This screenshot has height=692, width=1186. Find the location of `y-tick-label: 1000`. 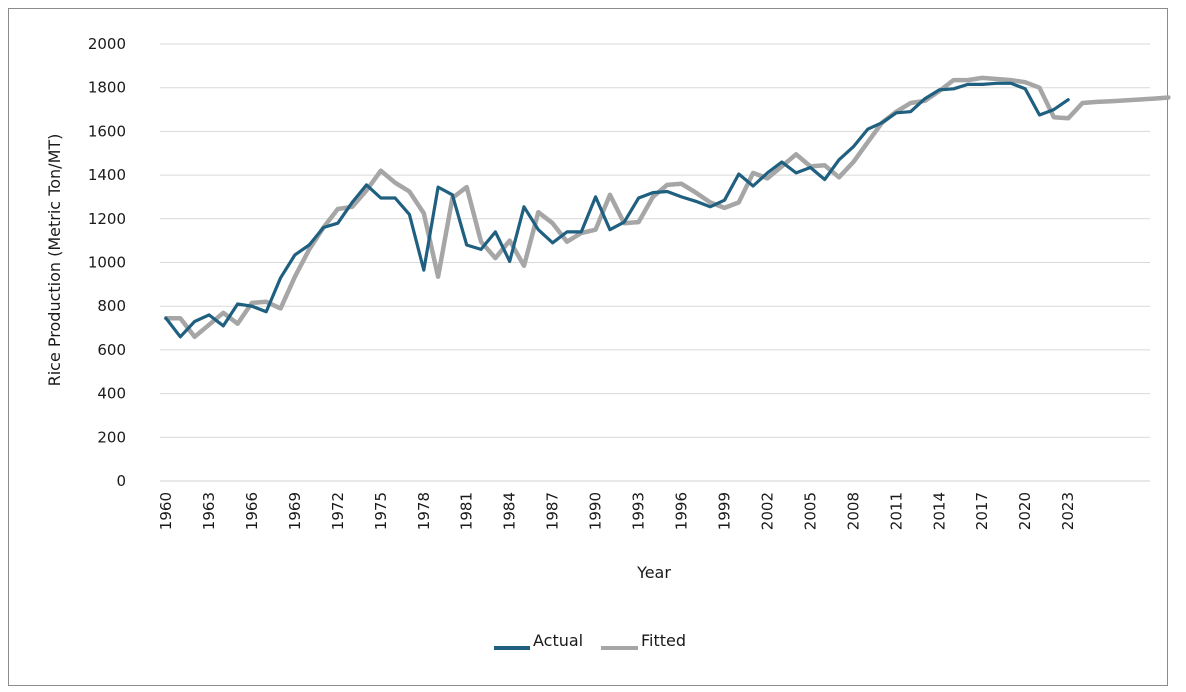

y-tick-label: 1000 is located at coordinates (107, 263).